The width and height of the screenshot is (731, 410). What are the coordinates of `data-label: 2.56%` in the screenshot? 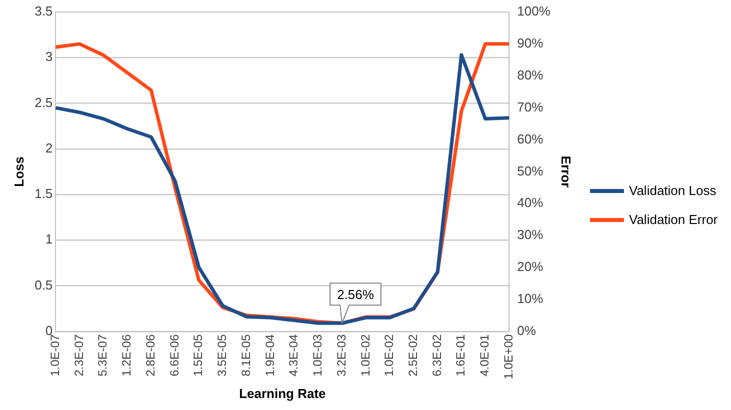 It's located at (355, 294).